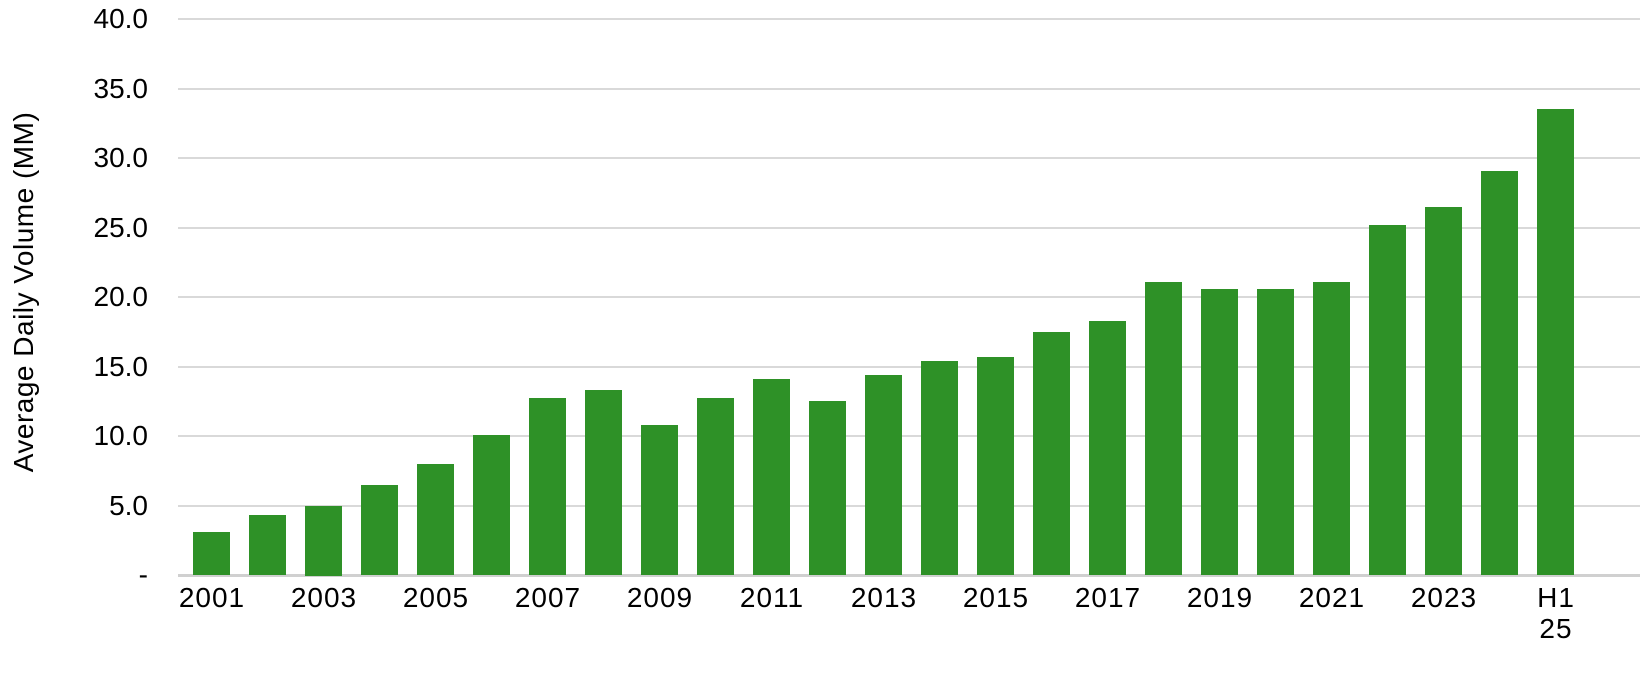  Describe the element at coordinates (1219, 432) in the screenshot. I see `bar-2019` at that location.